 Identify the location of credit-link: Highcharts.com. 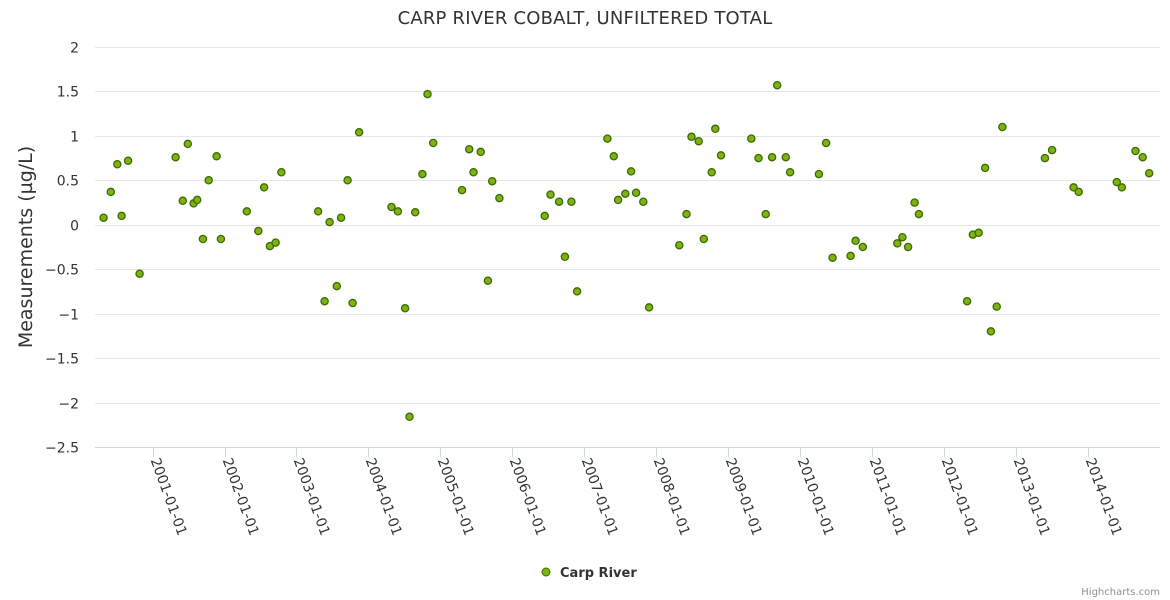
(1120, 592).